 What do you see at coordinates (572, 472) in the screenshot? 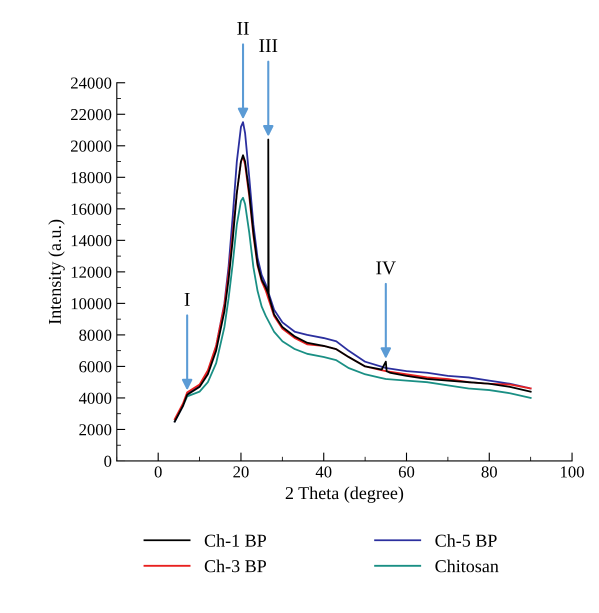
I see `x-tick-label: 100` at bounding box center [572, 472].